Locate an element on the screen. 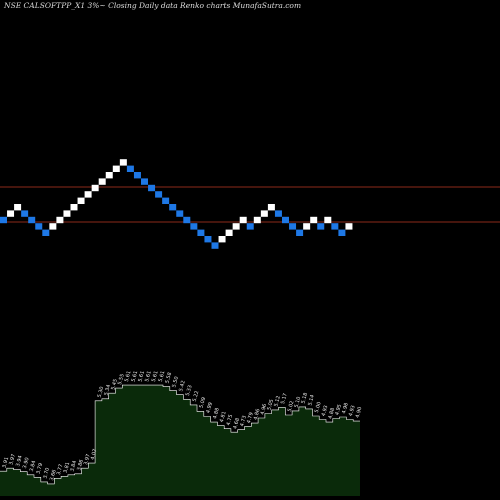 This screenshot has width=500, height=500. level-label: 5.50 is located at coordinates (175, 382).